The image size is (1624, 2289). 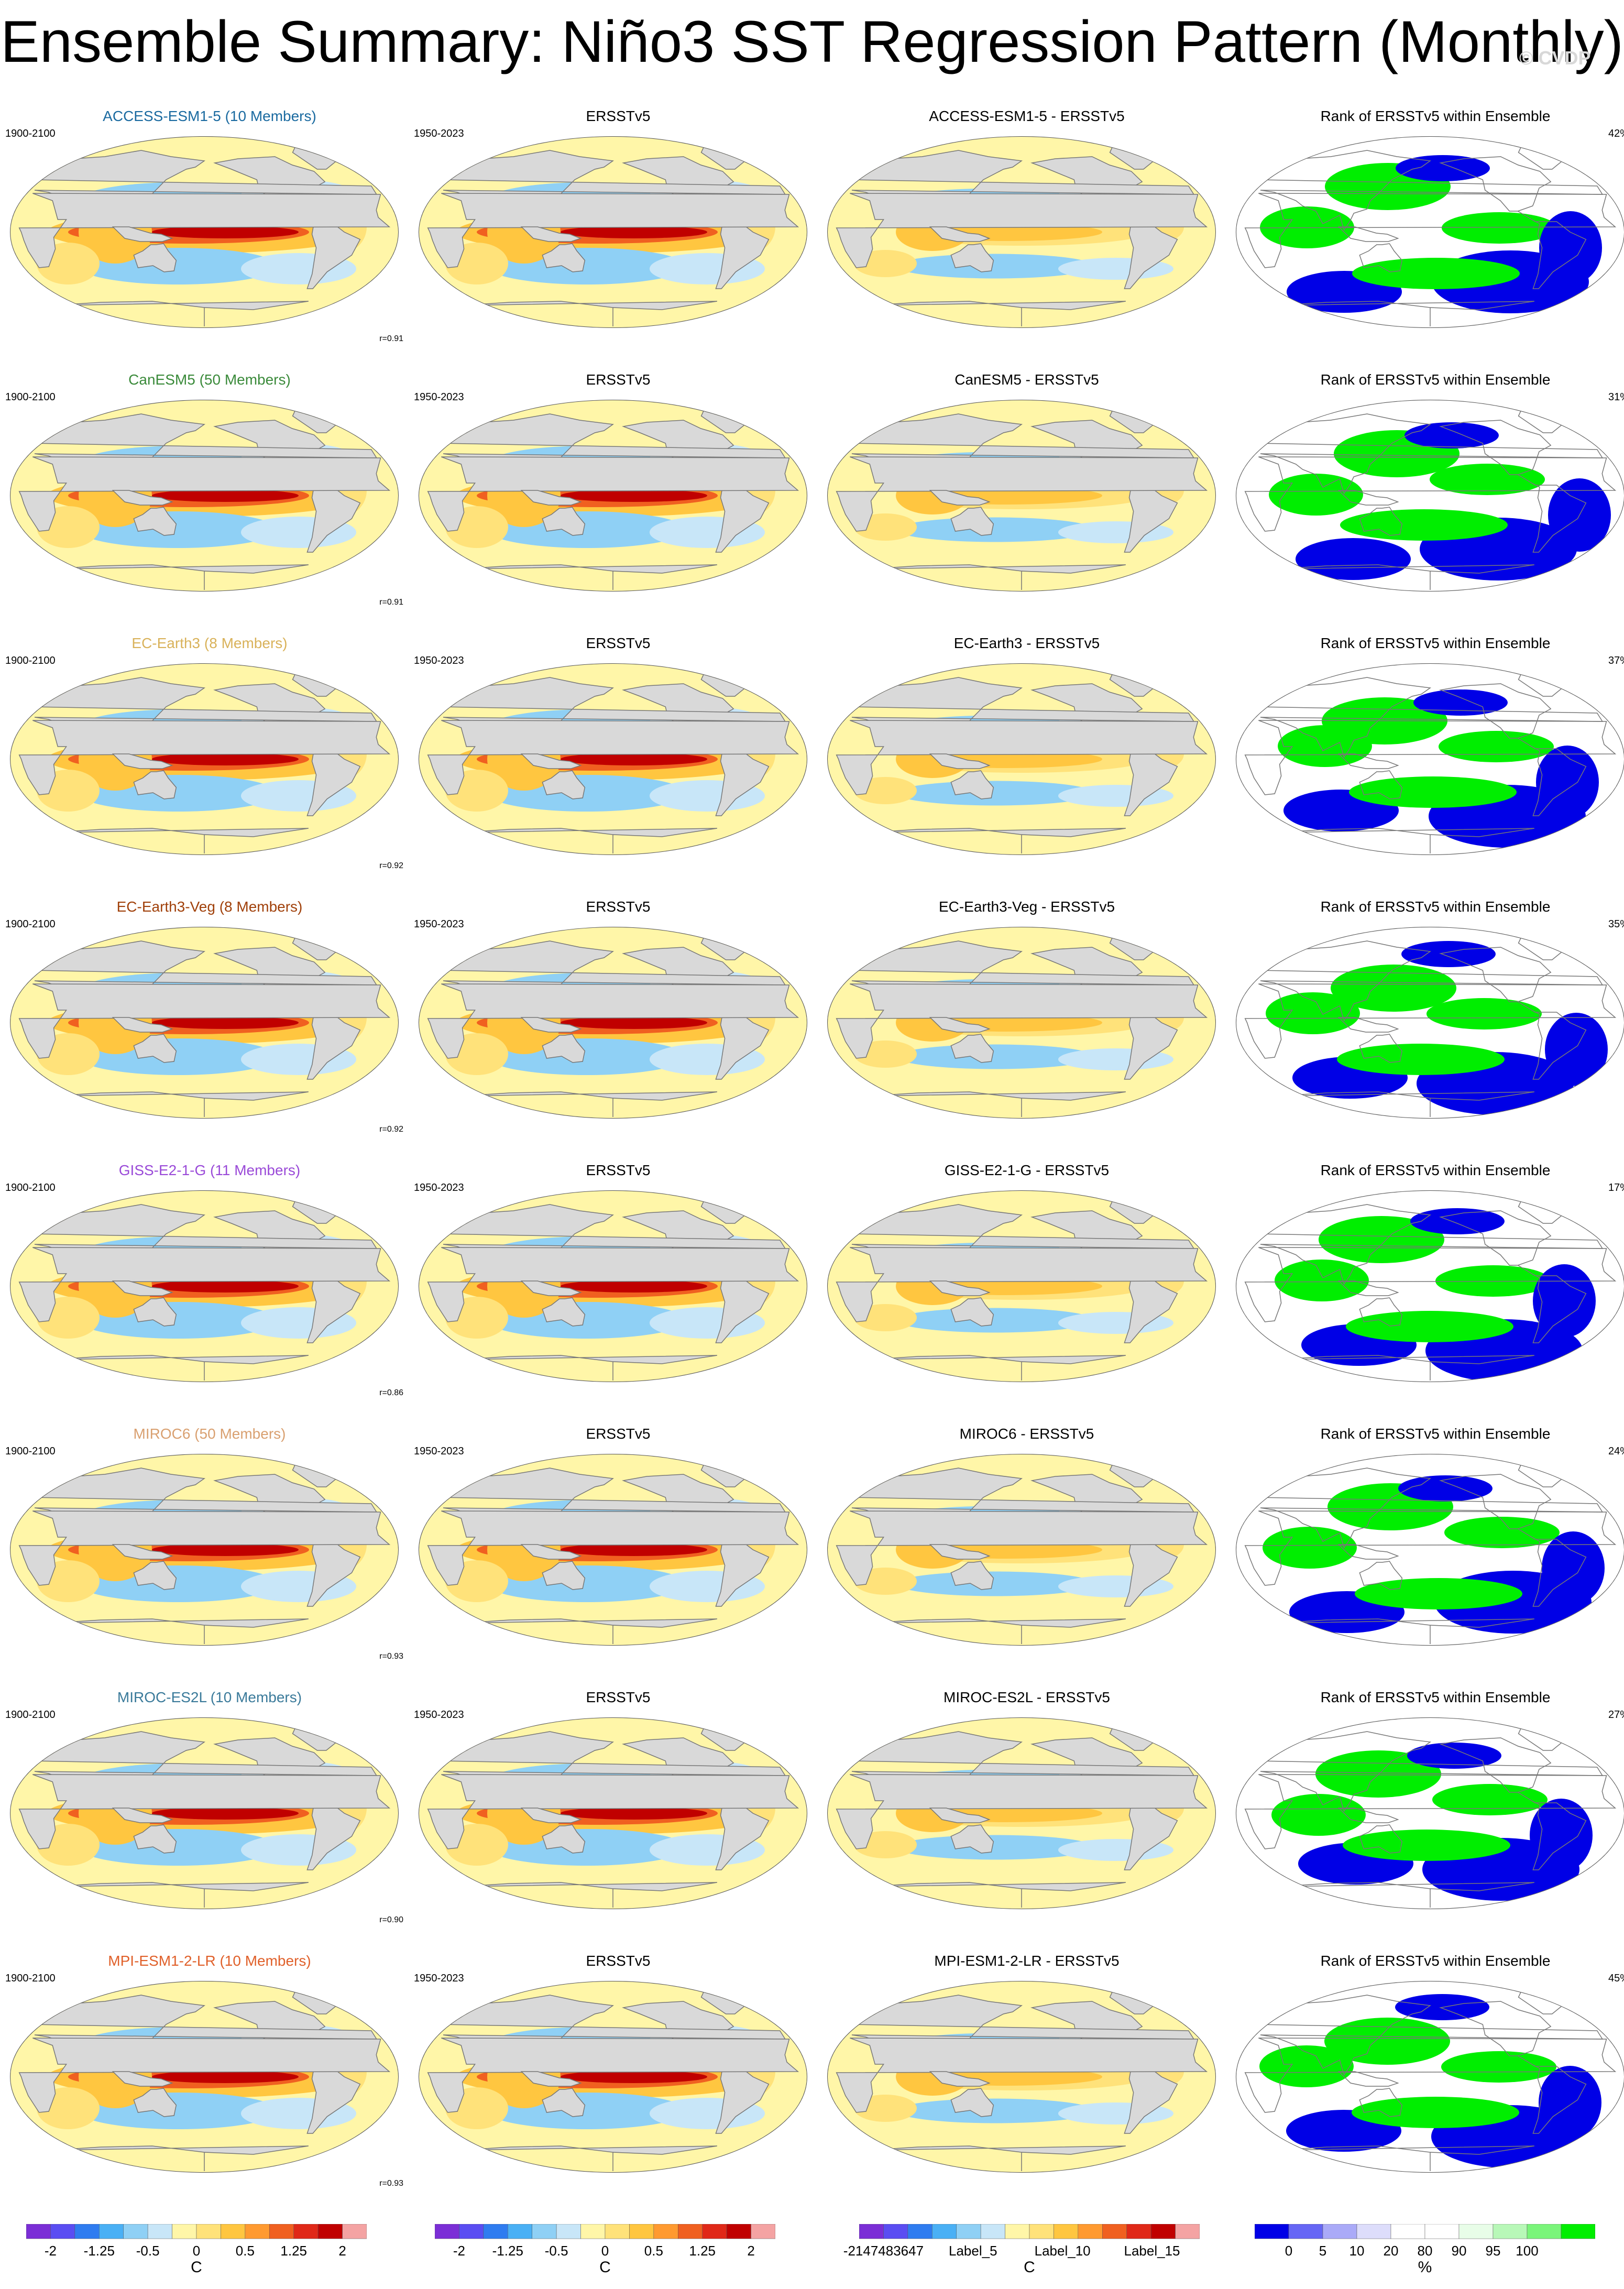 I want to click on pattern-correlation-label: r=0.91, so click(x=391, y=602).